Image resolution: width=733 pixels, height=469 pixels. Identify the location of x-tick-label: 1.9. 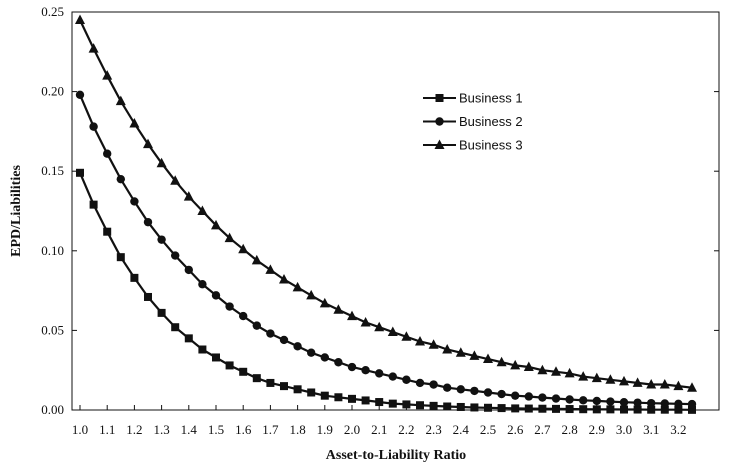
(325, 429).